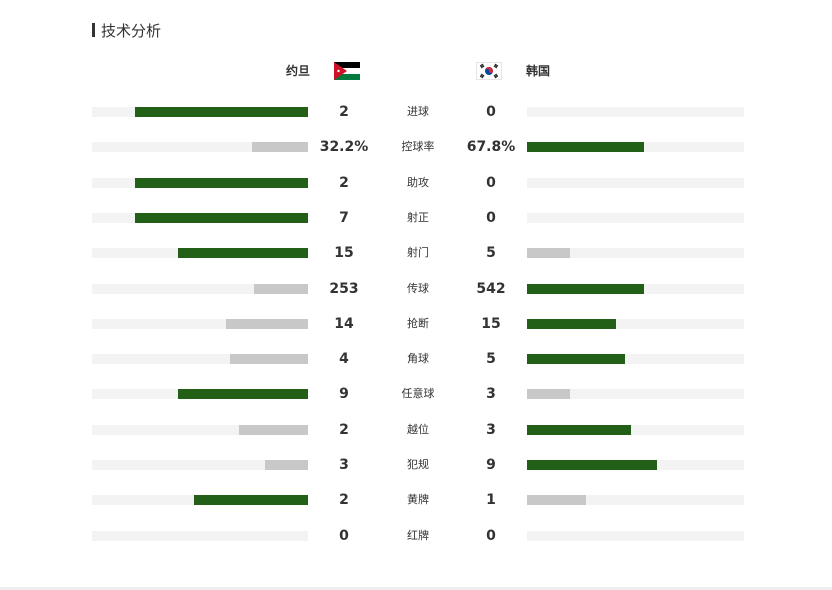 The image size is (832, 590). Describe the element at coordinates (538, 71) in the screenshot. I see `team-right-name: 韩国` at that location.